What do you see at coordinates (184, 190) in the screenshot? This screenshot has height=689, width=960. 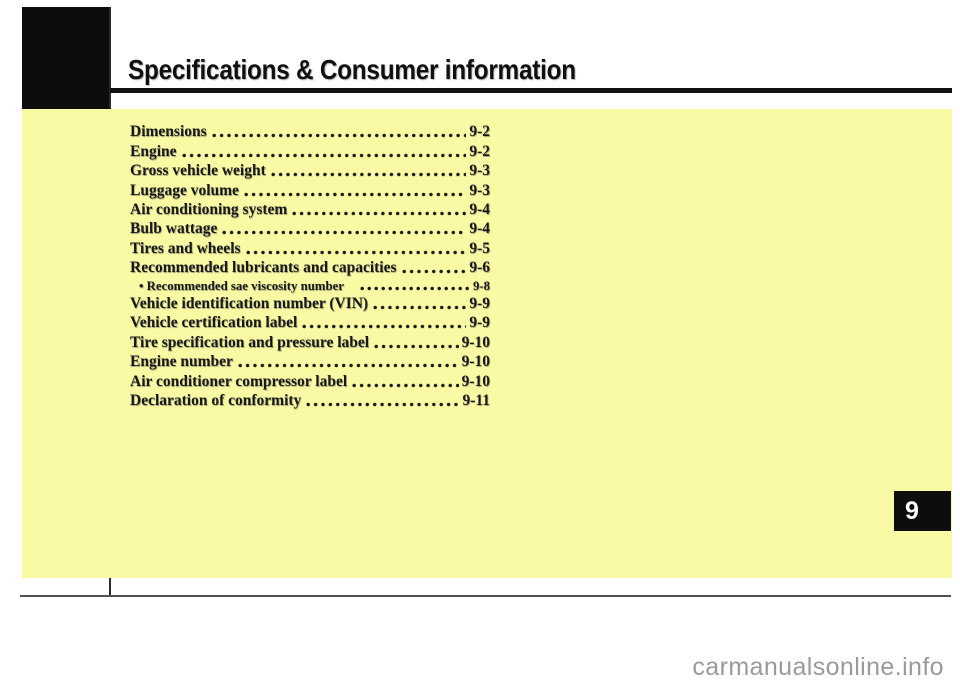 I see `toc-item-label: Luggage volume` at bounding box center [184, 190].